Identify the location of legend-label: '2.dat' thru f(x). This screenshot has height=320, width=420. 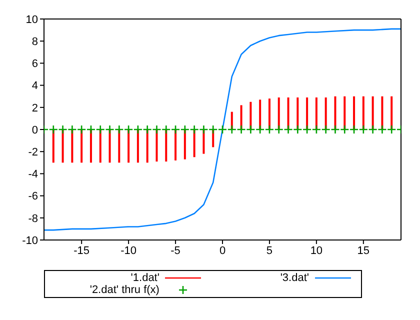
(125, 290).